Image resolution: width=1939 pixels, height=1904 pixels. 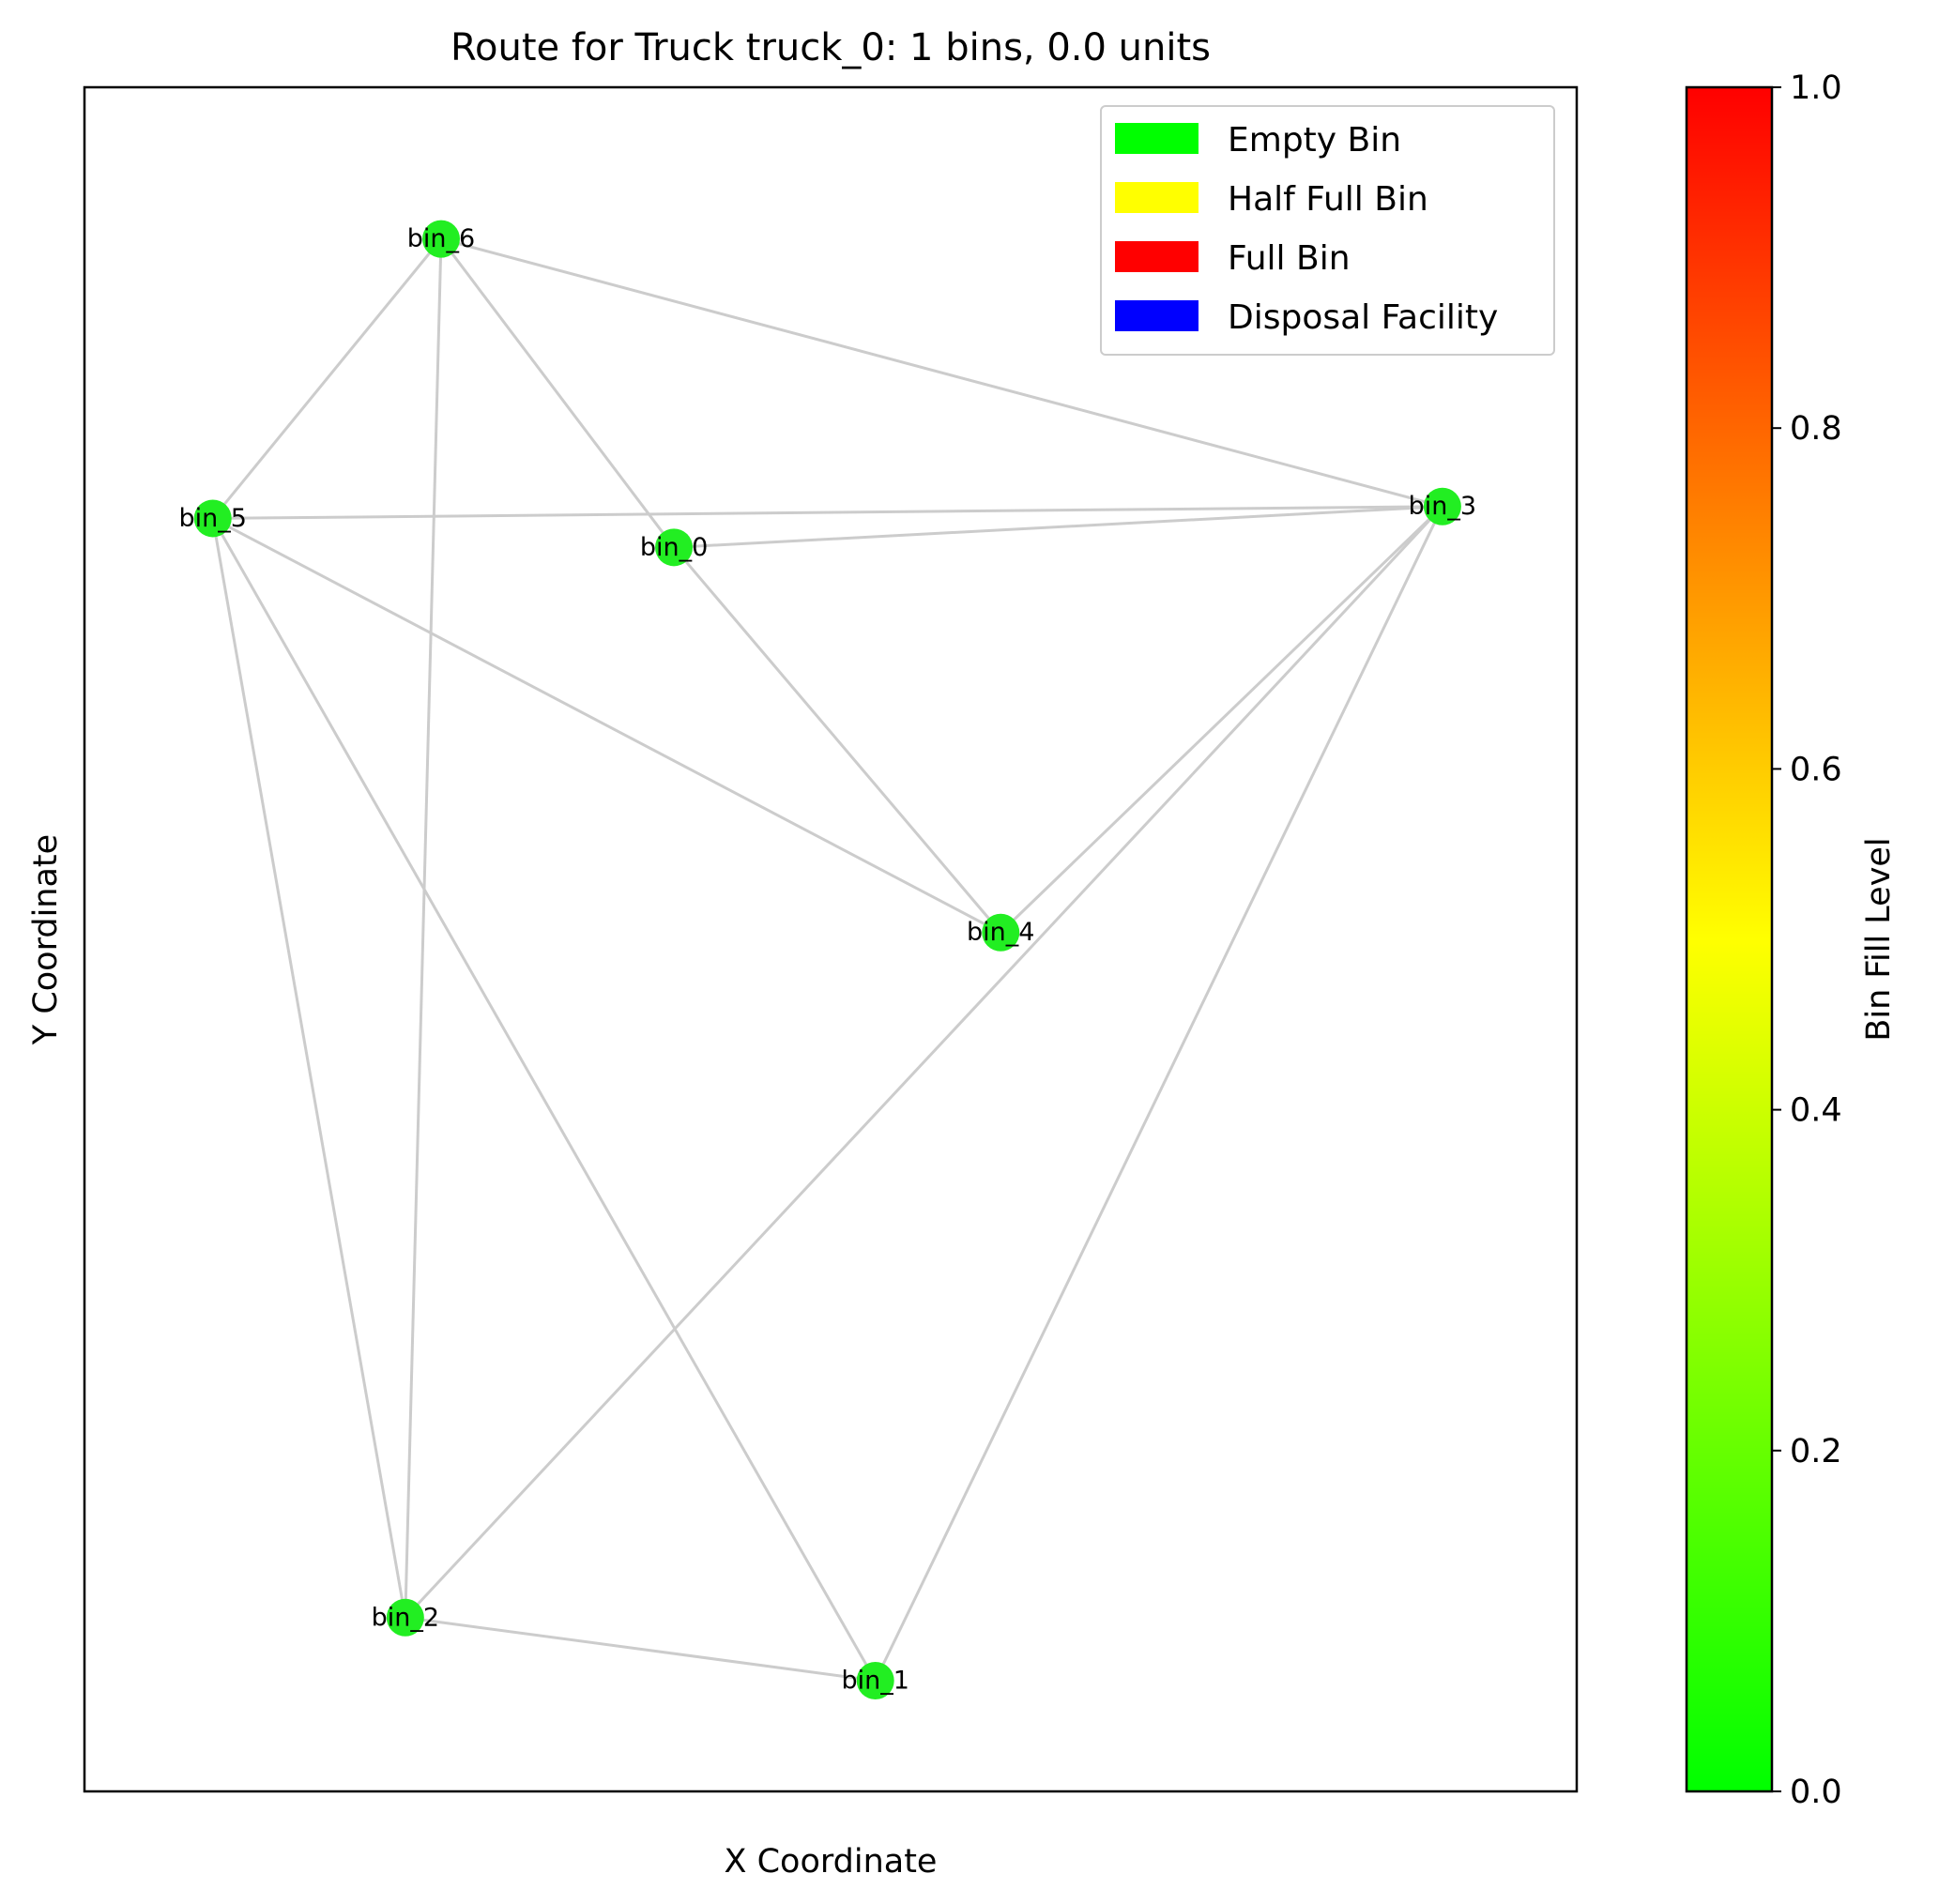 I want to click on bin-label: bin_5, so click(x=213, y=518).